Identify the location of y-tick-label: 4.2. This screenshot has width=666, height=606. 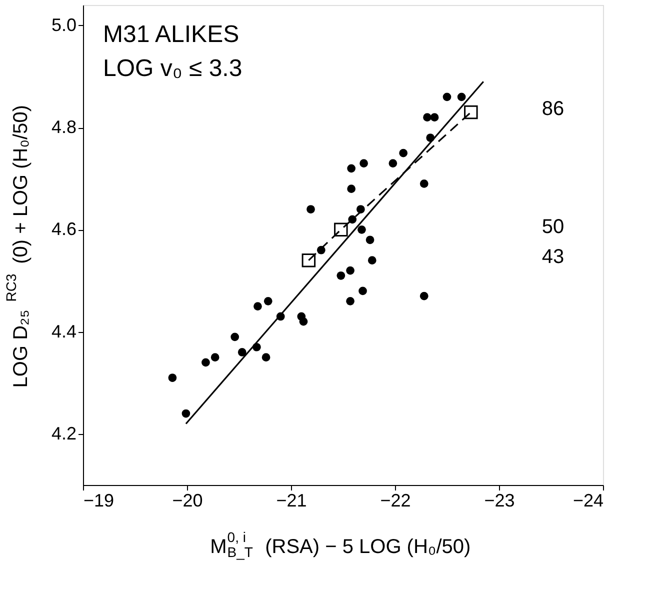
(63, 433).